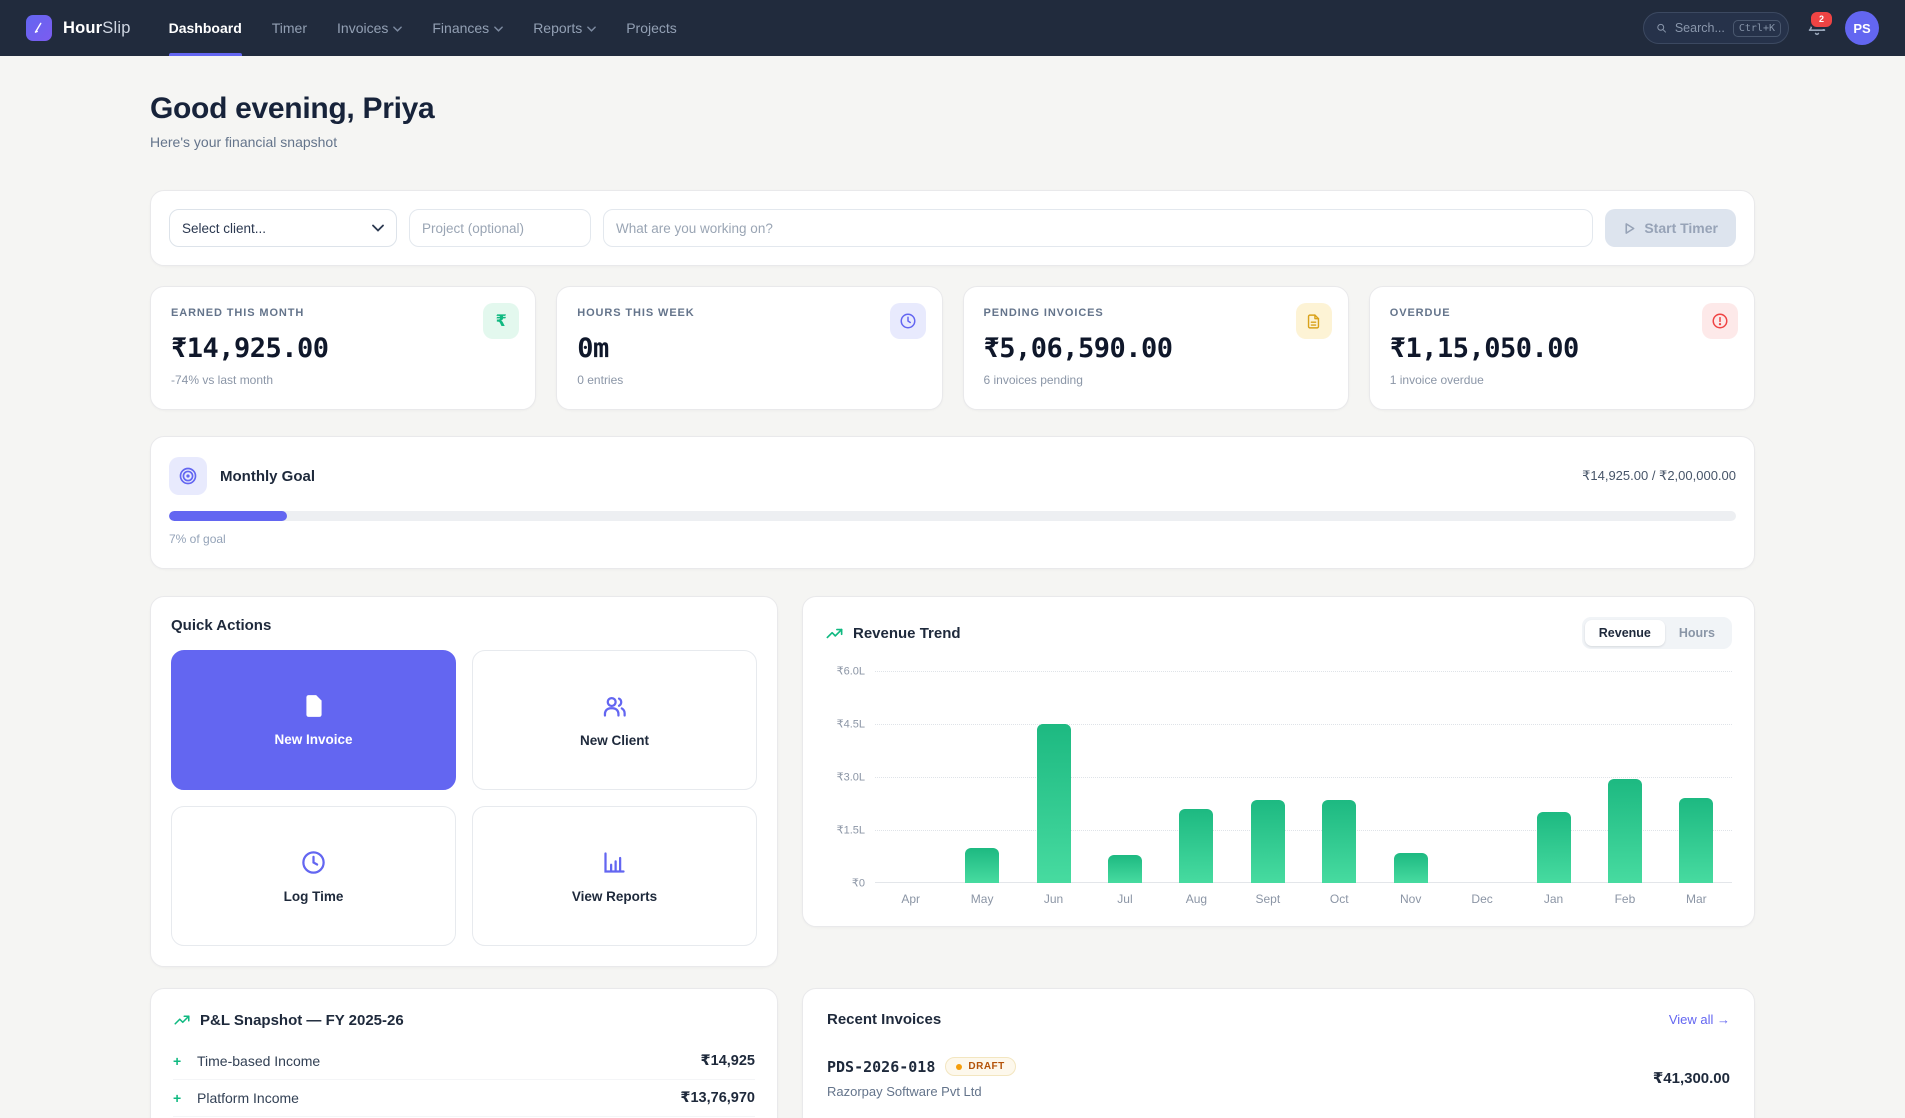 This screenshot has width=1905, height=1118. What do you see at coordinates (313, 720) in the screenshot?
I see `new-invoice-button: New Invoice` at bounding box center [313, 720].